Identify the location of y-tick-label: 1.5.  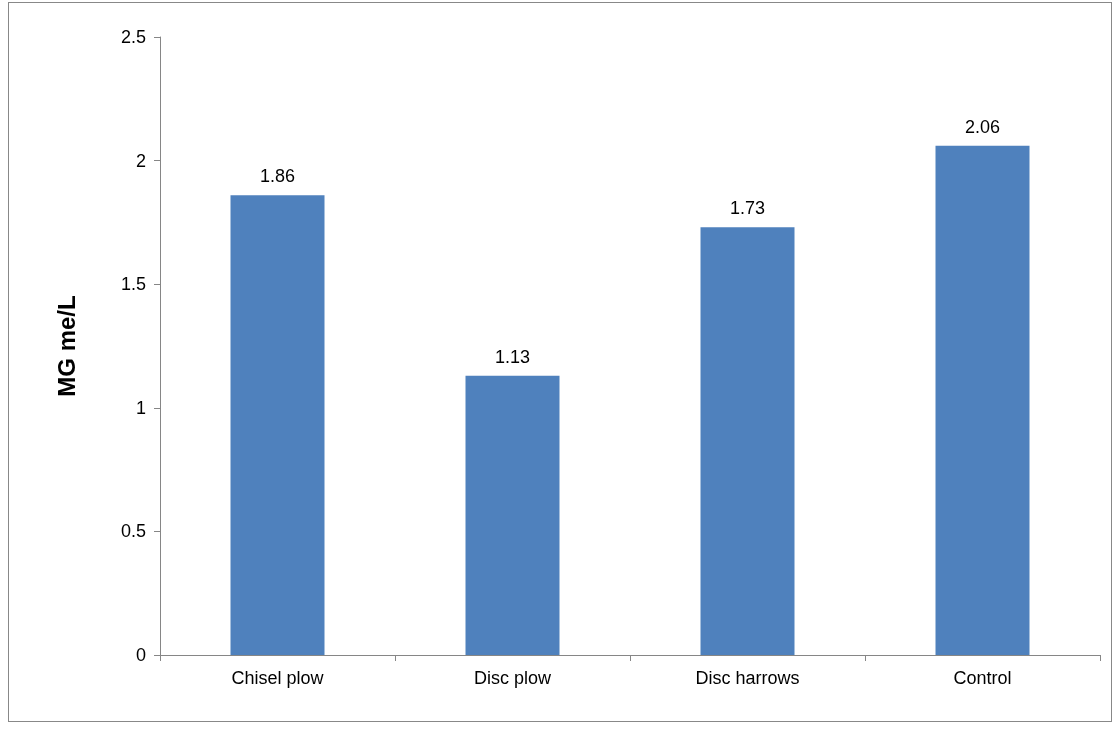
(133, 284).